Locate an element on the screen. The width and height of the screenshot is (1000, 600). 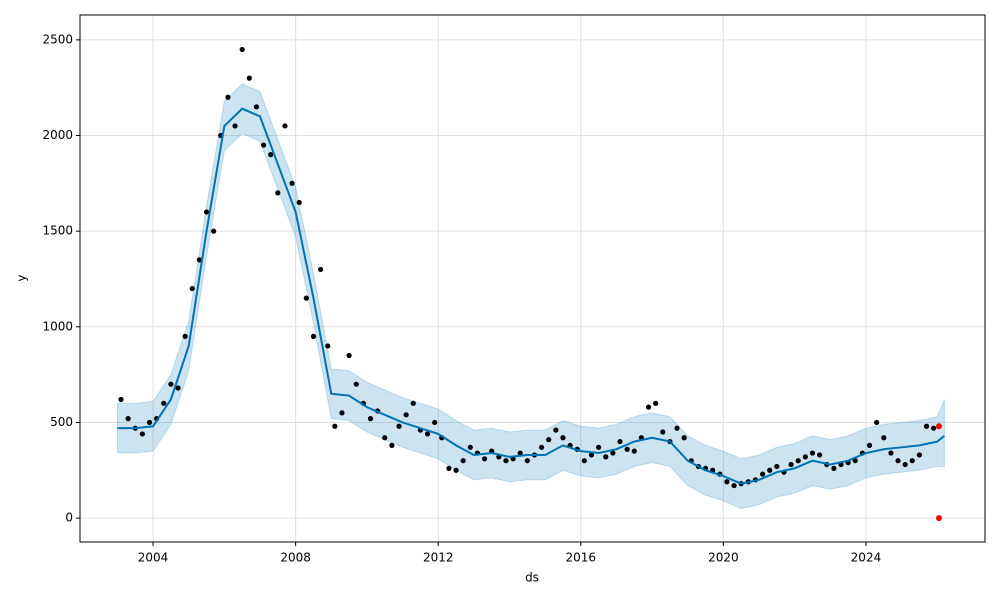
x-tick-label: 2020 is located at coordinates (723, 558).